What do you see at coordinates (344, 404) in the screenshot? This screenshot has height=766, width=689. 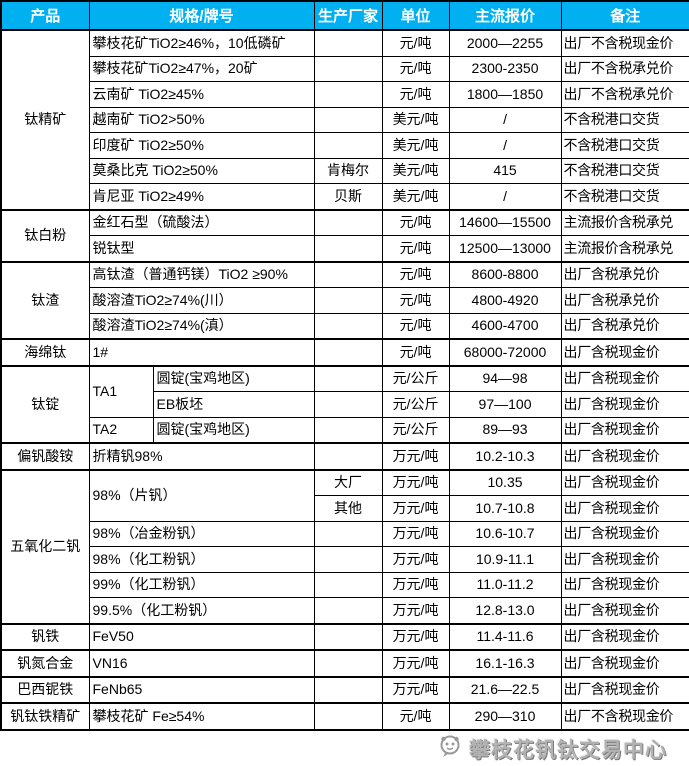 I see `table-row: 钛锭 TA1 圆锭(宝鸡地区) 元/公斤 94—98 出厂含税现金价` at bounding box center [344, 404].